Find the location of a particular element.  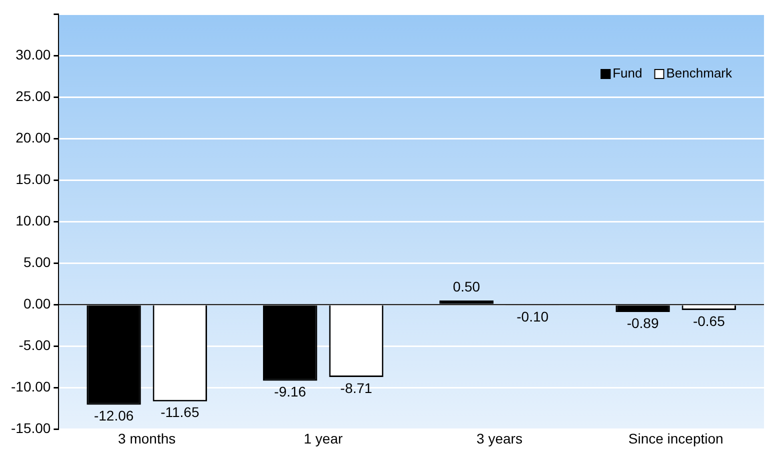

x-tick-label: 1 year is located at coordinates (323, 438).